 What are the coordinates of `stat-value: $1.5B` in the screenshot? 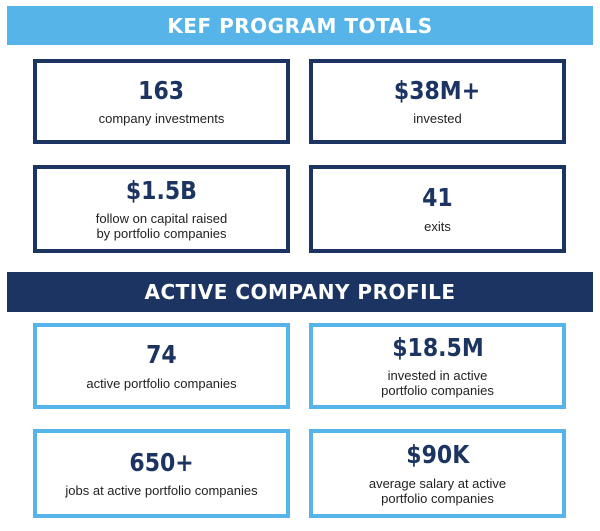 It's located at (161, 190).